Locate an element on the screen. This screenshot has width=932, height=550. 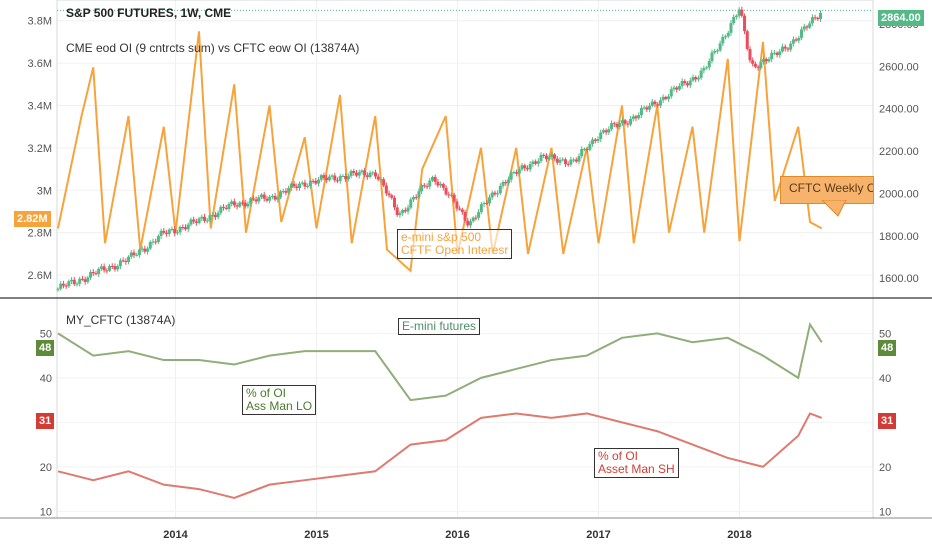
annotation-lo: % of OI Ass Man LO is located at coordinates (279, 400).